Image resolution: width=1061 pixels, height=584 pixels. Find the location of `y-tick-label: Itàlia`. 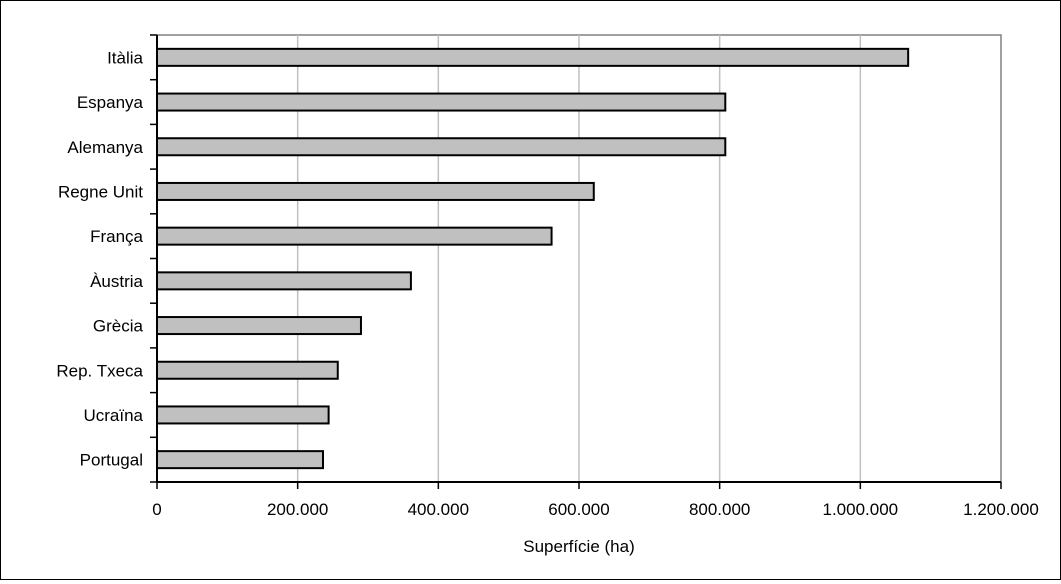

y-tick-label: Itàlia is located at coordinates (125, 57).